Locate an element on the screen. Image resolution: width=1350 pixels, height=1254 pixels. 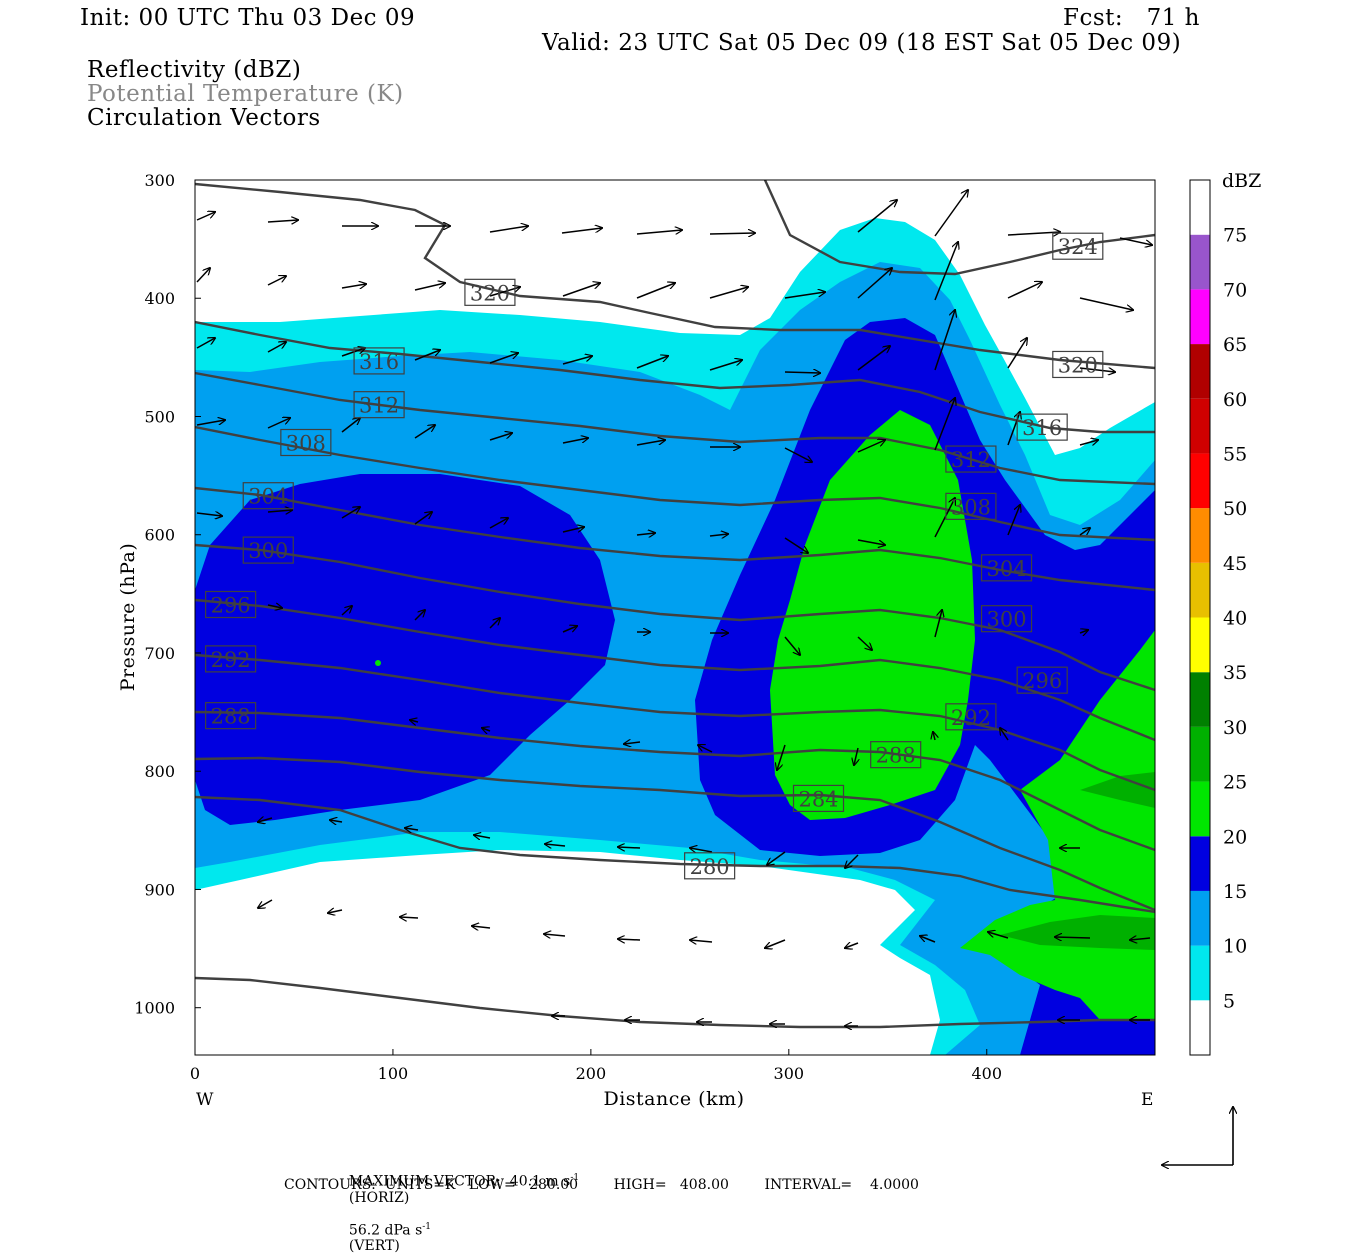
max-vector-text: MAXIMUM VECTOR: 40.1 m s is located at coordinates (459, 1181).